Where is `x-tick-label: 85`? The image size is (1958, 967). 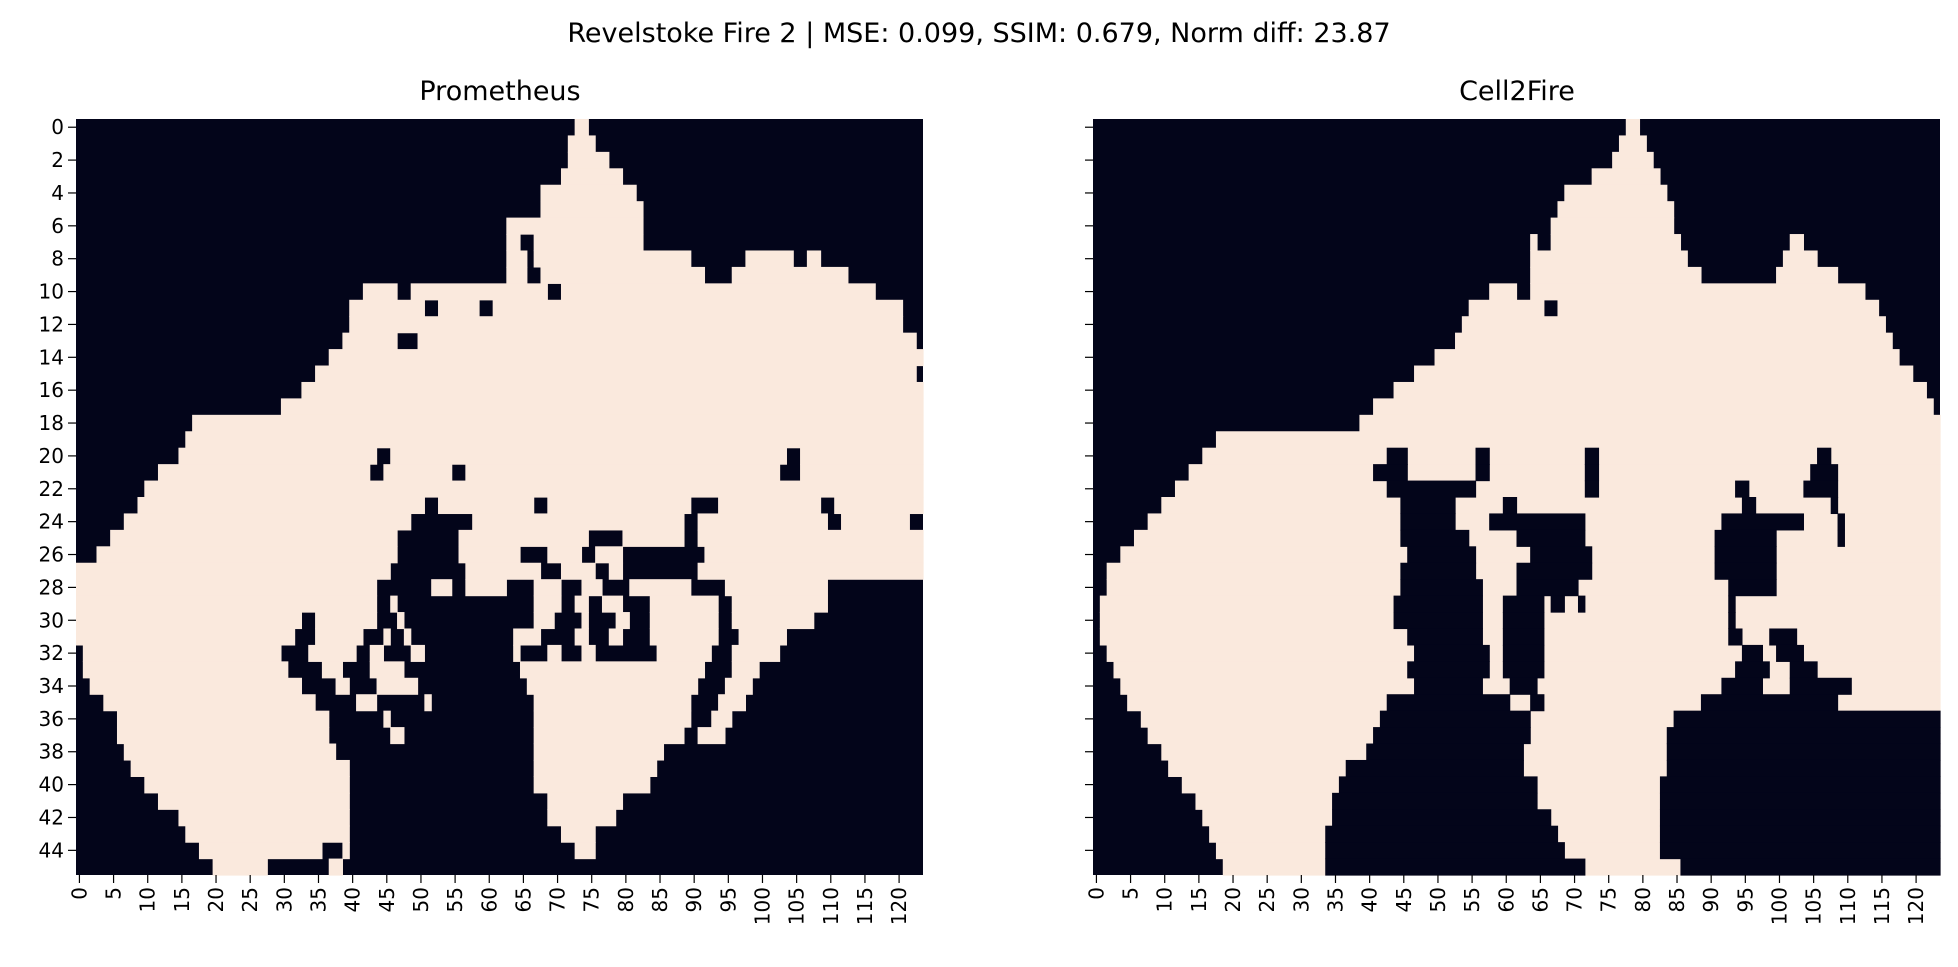
x-tick-label: 85 is located at coordinates (1677, 899).